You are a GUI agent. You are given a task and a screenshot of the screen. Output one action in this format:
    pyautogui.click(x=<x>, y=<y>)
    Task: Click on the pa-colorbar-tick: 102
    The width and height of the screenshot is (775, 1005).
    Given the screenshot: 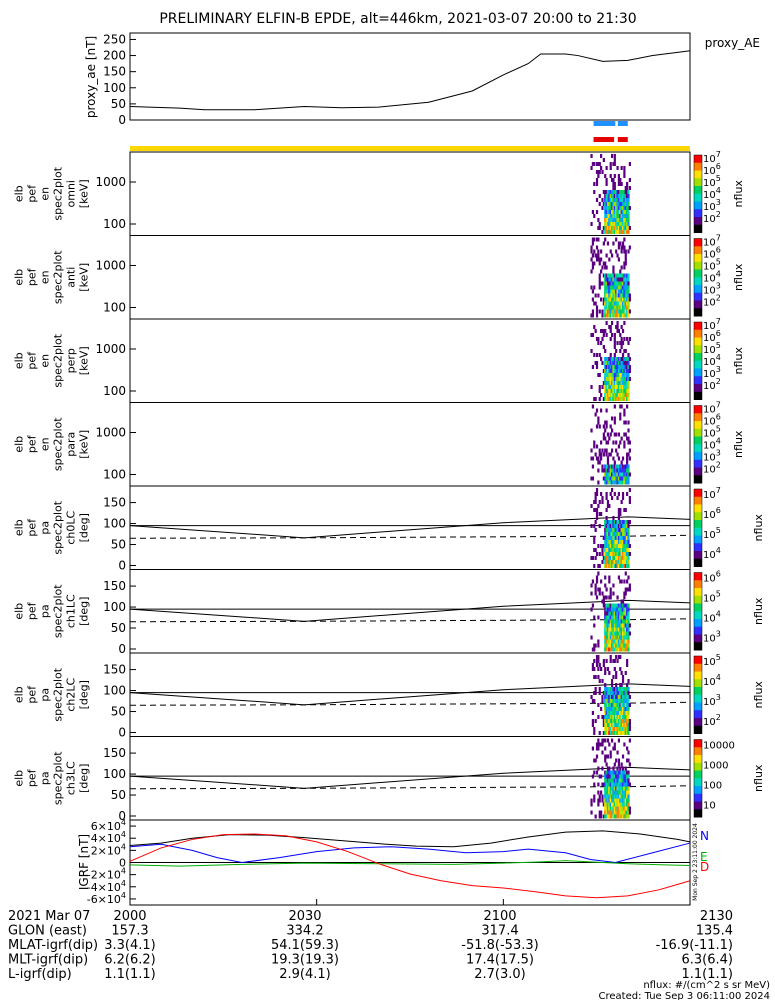 What is the action you would take?
    pyautogui.click(x=712, y=720)
    